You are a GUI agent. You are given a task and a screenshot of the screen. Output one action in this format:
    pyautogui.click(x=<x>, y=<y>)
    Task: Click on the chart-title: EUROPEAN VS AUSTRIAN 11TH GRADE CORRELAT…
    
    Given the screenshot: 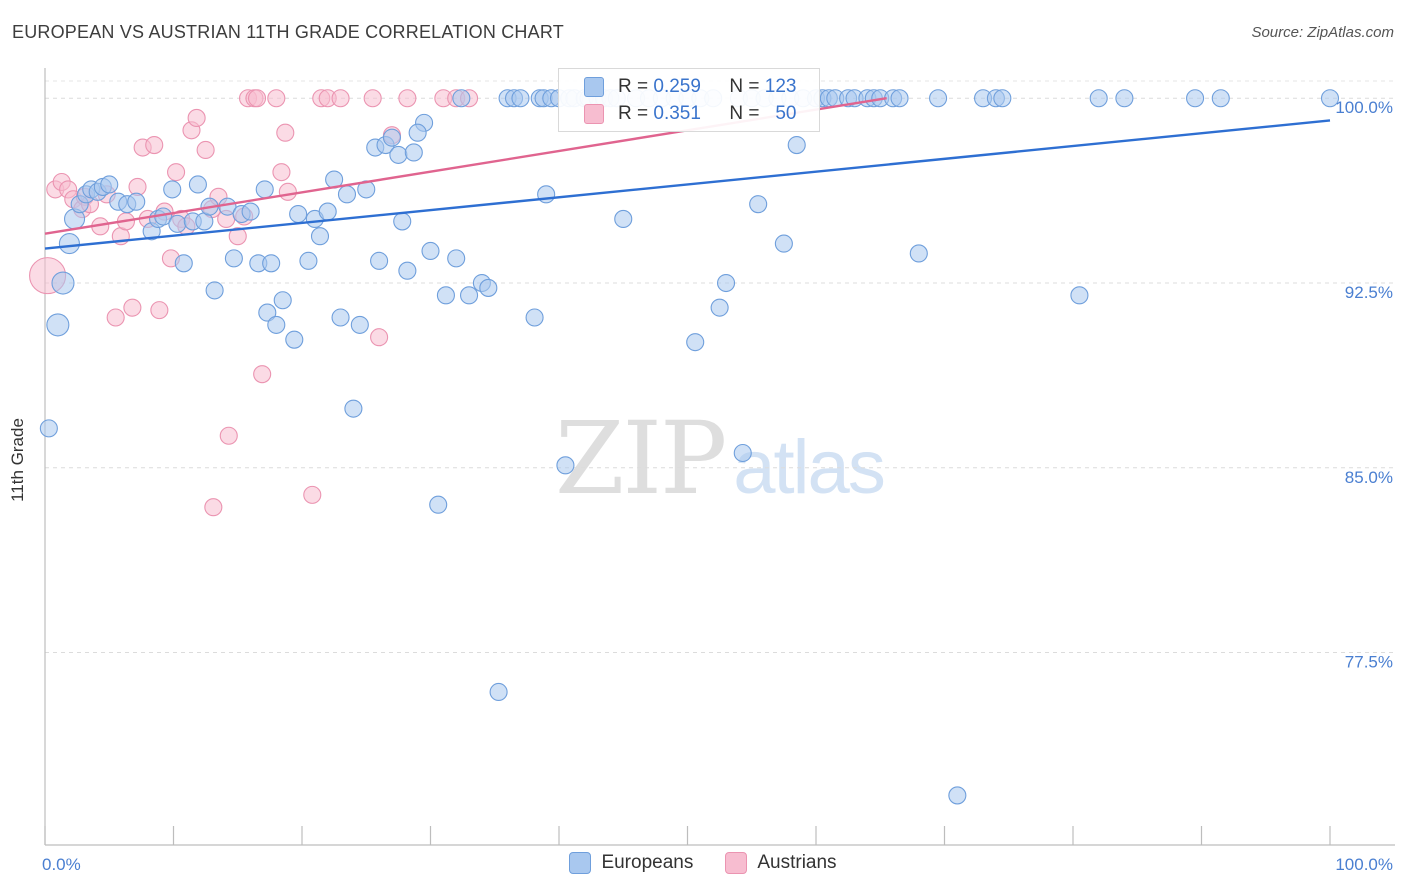 What is the action you would take?
    pyautogui.click(x=288, y=32)
    